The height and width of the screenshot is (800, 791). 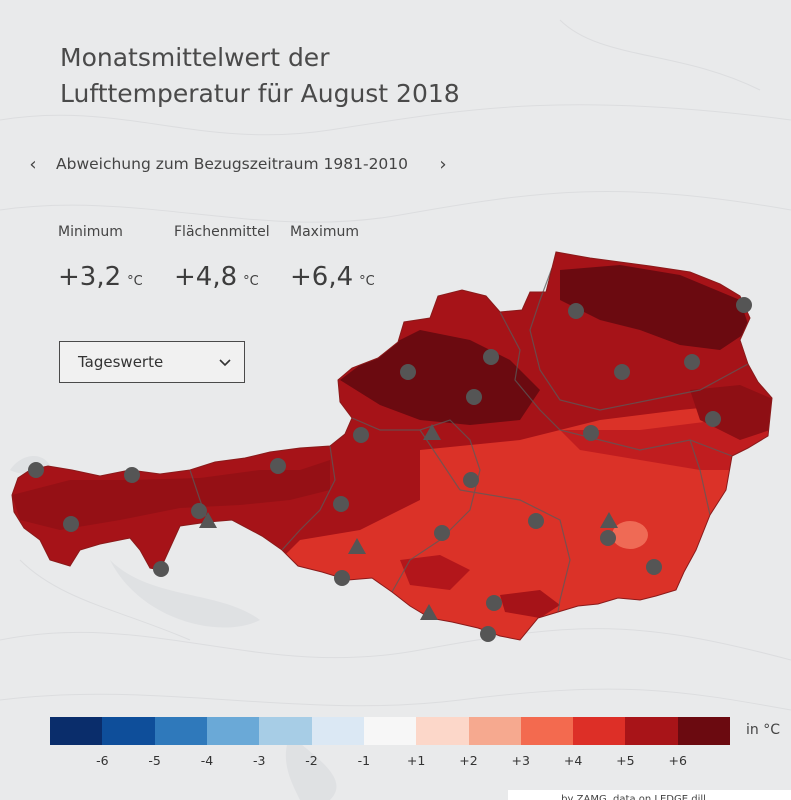 I want to click on stat-minimum: Minimum +3,2 °C, so click(x=100, y=258).